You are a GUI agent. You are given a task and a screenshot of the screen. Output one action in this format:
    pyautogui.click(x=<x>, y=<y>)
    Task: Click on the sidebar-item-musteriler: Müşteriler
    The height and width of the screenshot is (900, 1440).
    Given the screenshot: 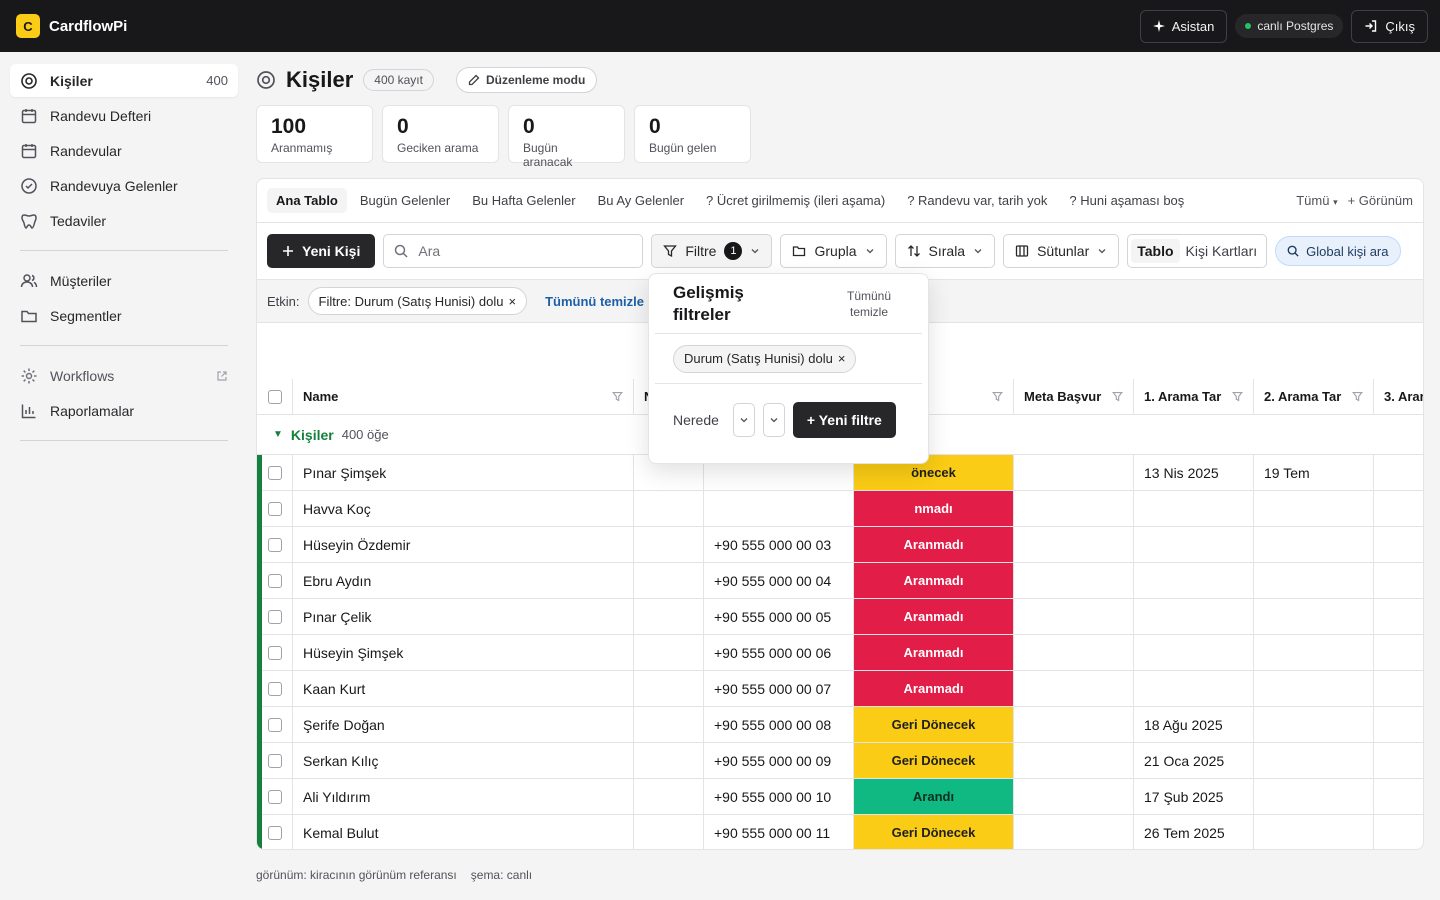 What is the action you would take?
    pyautogui.click(x=124, y=280)
    